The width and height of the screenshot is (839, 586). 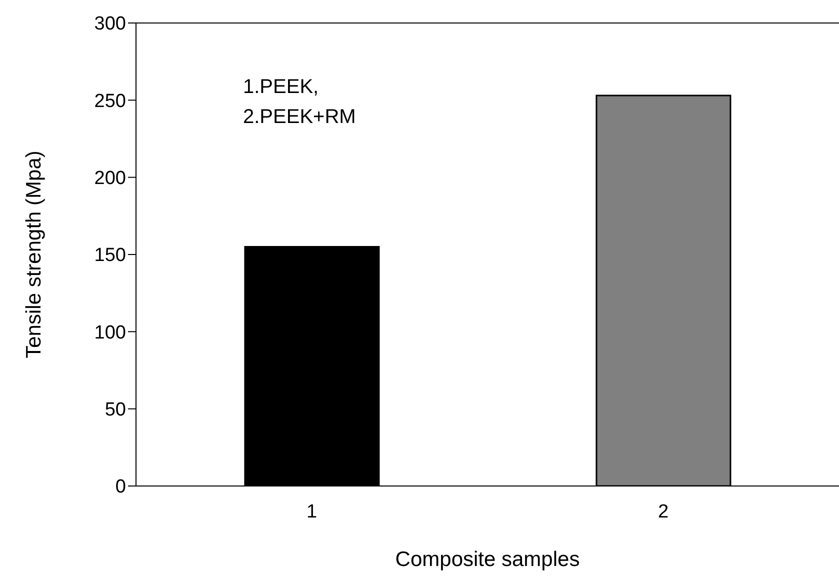 What do you see at coordinates (663, 511) in the screenshot?
I see `x-tick-label: 2` at bounding box center [663, 511].